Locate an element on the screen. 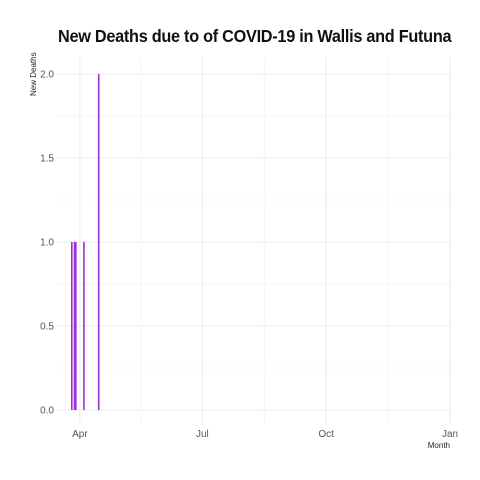 The image size is (480, 480). y-tick-label: 2.0 is located at coordinates (47, 75).